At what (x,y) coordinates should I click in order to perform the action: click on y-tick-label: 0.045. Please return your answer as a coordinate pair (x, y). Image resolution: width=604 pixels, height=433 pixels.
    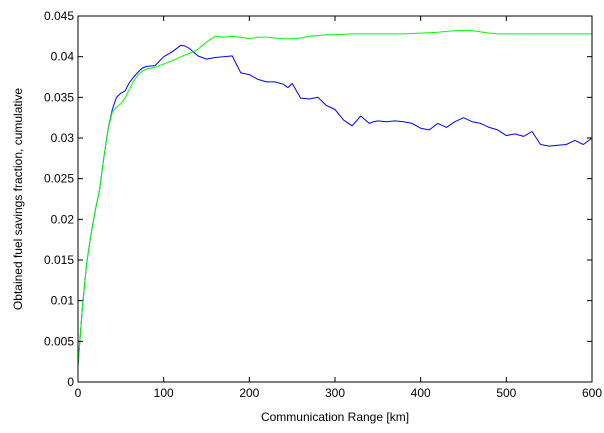
    Looking at the image, I should click on (59, 16).